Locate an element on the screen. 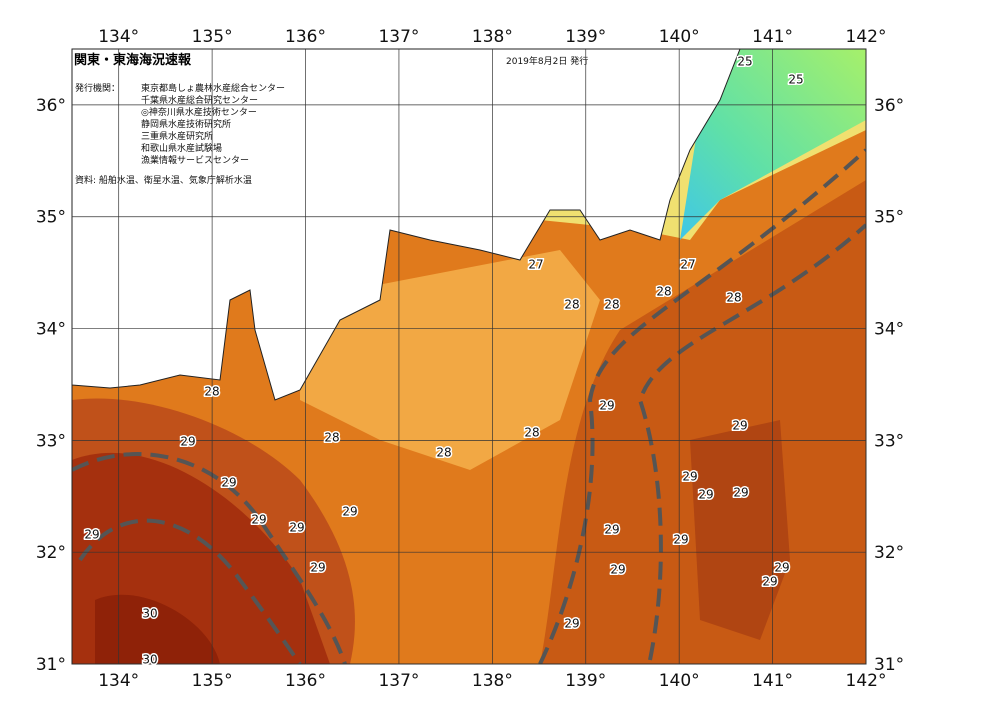 Image resolution: width=1002 pixels, height=709 pixels. lon-label-top: 135° is located at coordinates (212, 37).